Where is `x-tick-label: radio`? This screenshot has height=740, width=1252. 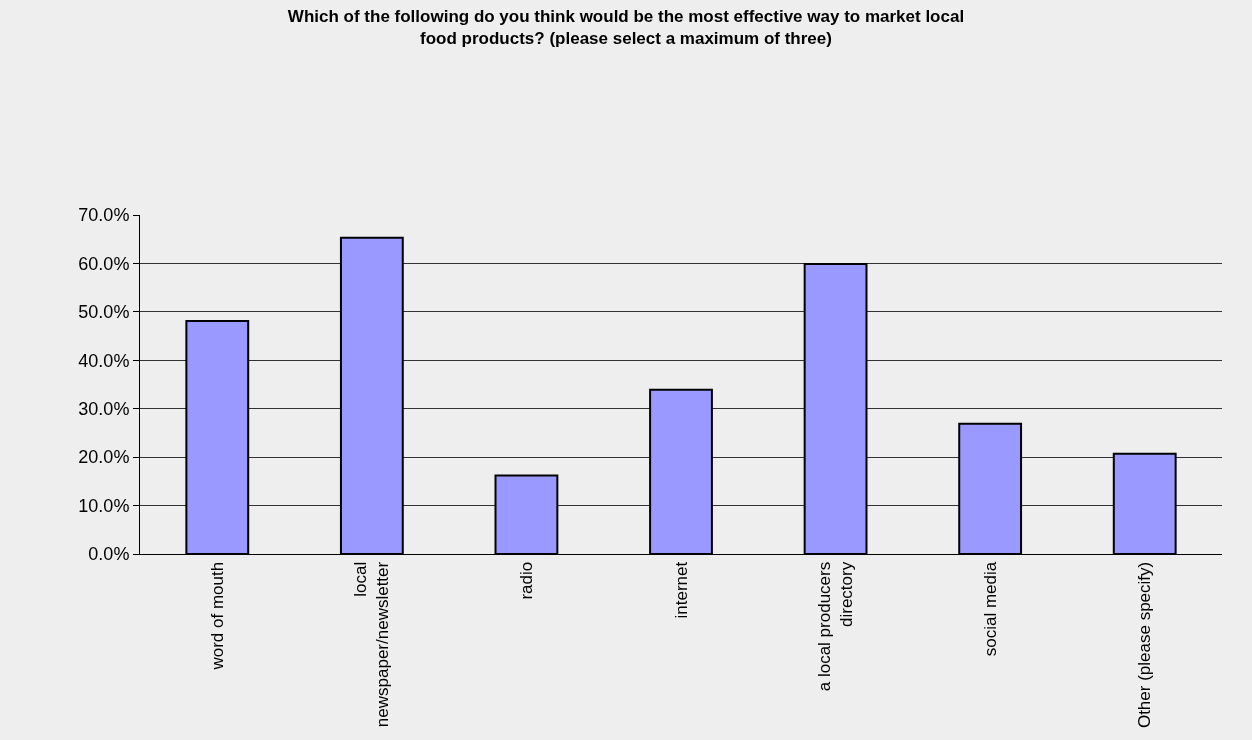
x-tick-label: radio is located at coordinates (526, 580).